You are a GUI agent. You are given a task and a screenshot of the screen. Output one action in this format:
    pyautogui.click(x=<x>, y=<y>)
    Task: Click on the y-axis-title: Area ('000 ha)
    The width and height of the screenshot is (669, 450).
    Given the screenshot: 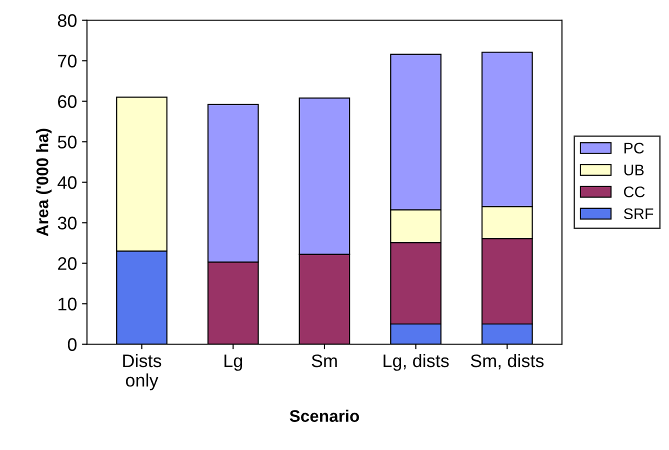 What is the action you would take?
    pyautogui.click(x=44, y=182)
    